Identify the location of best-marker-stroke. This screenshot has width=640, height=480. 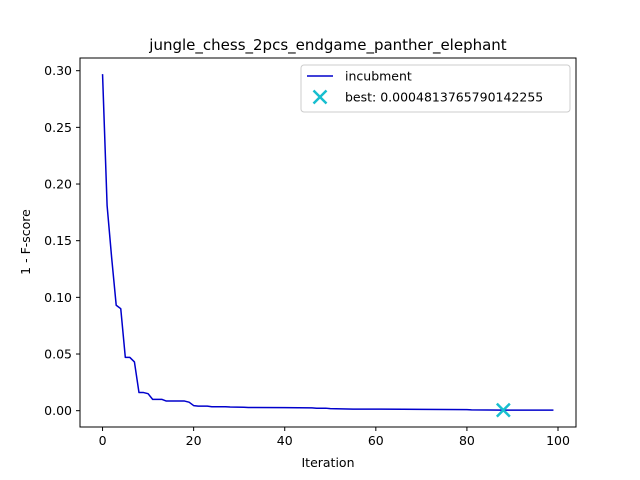
(503, 410).